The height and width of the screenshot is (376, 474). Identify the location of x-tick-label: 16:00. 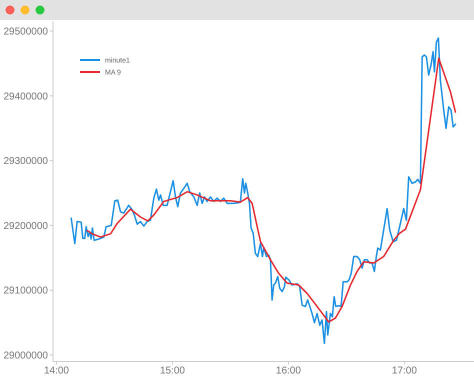
(289, 371).